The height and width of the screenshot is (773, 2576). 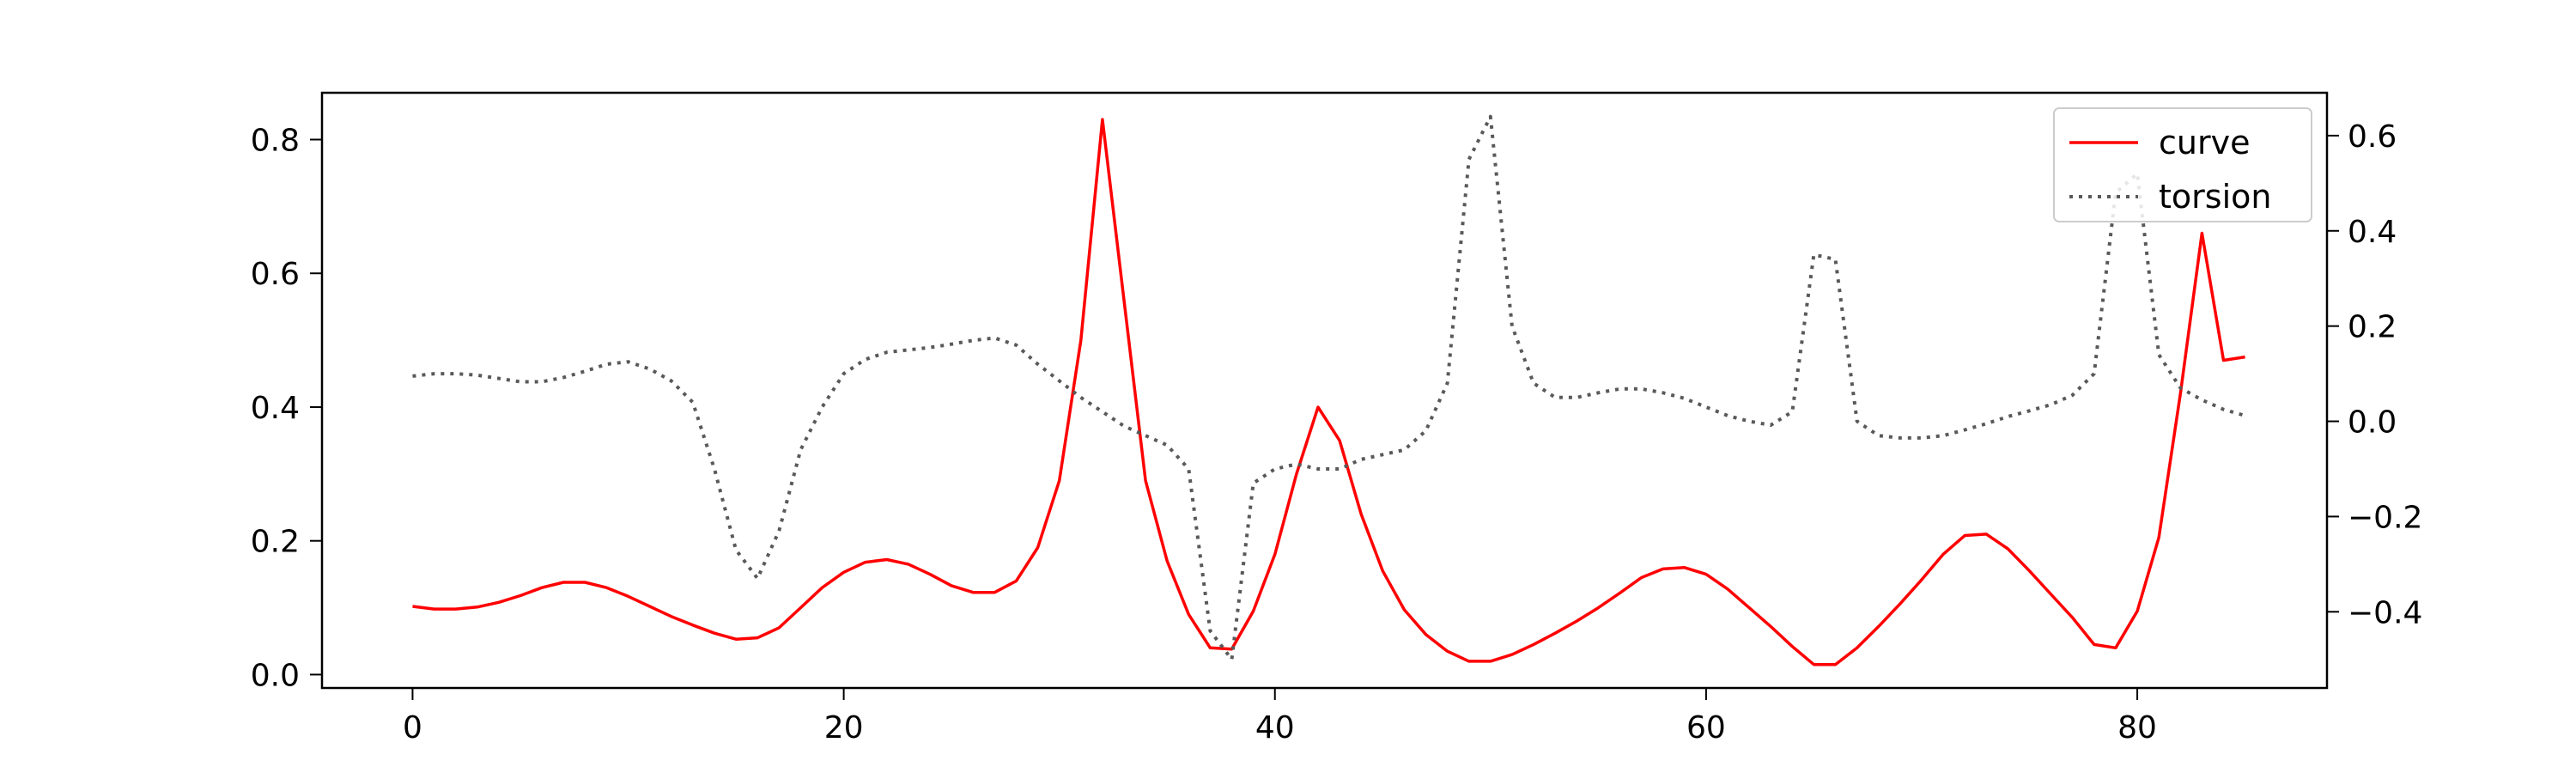 I want to click on y-tick-label: 0.2, so click(x=275, y=542).